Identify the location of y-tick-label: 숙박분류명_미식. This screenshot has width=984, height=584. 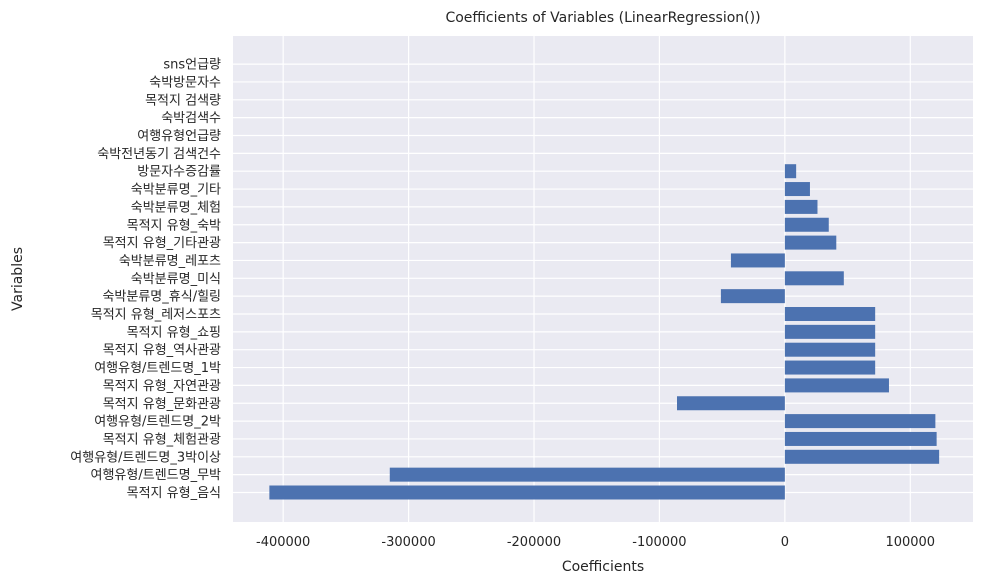
(176, 279).